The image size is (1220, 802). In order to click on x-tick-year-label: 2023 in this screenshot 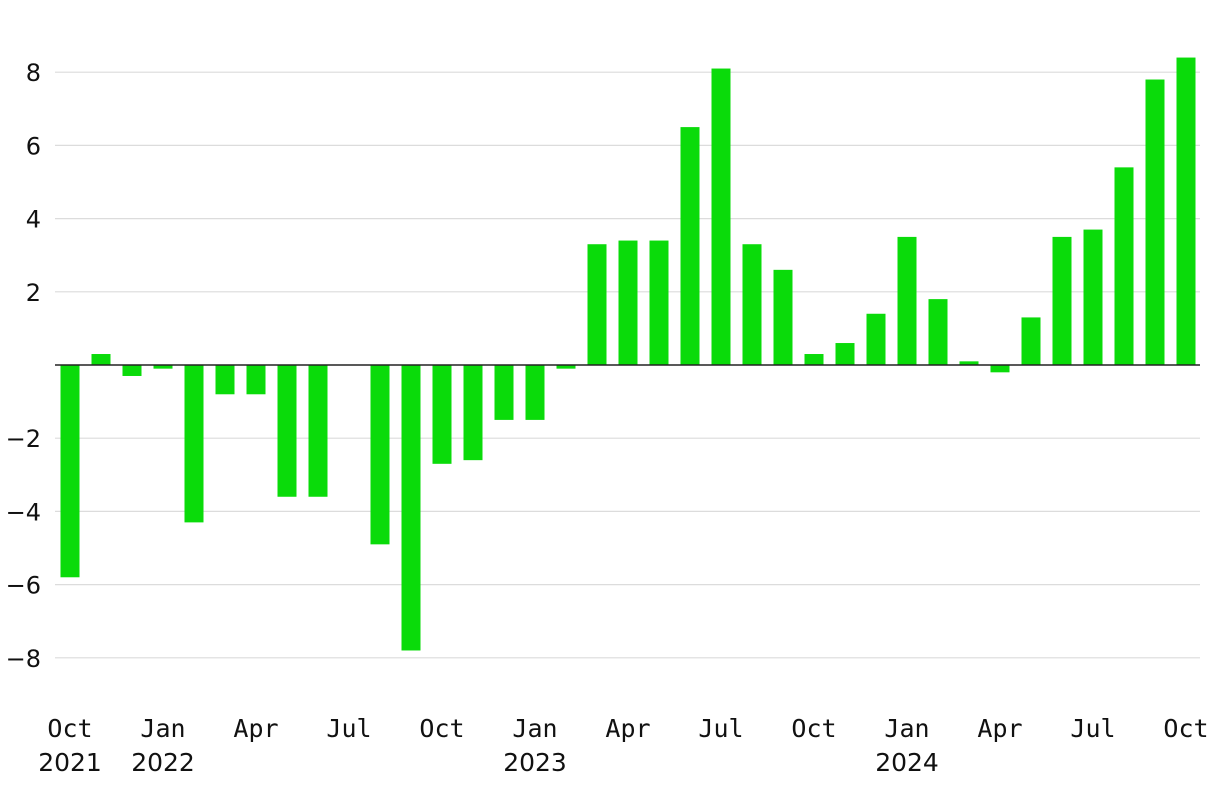, I will do `click(535, 762)`.